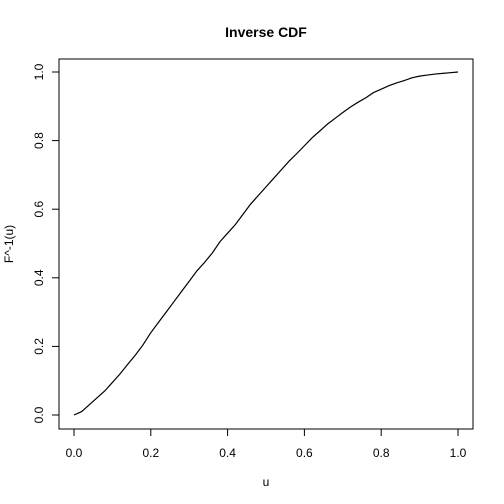 The height and width of the screenshot is (504, 504). Describe the element at coordinates (266, 32) in the screenshot. I see `chart-title: Inverse CDF` at that location.